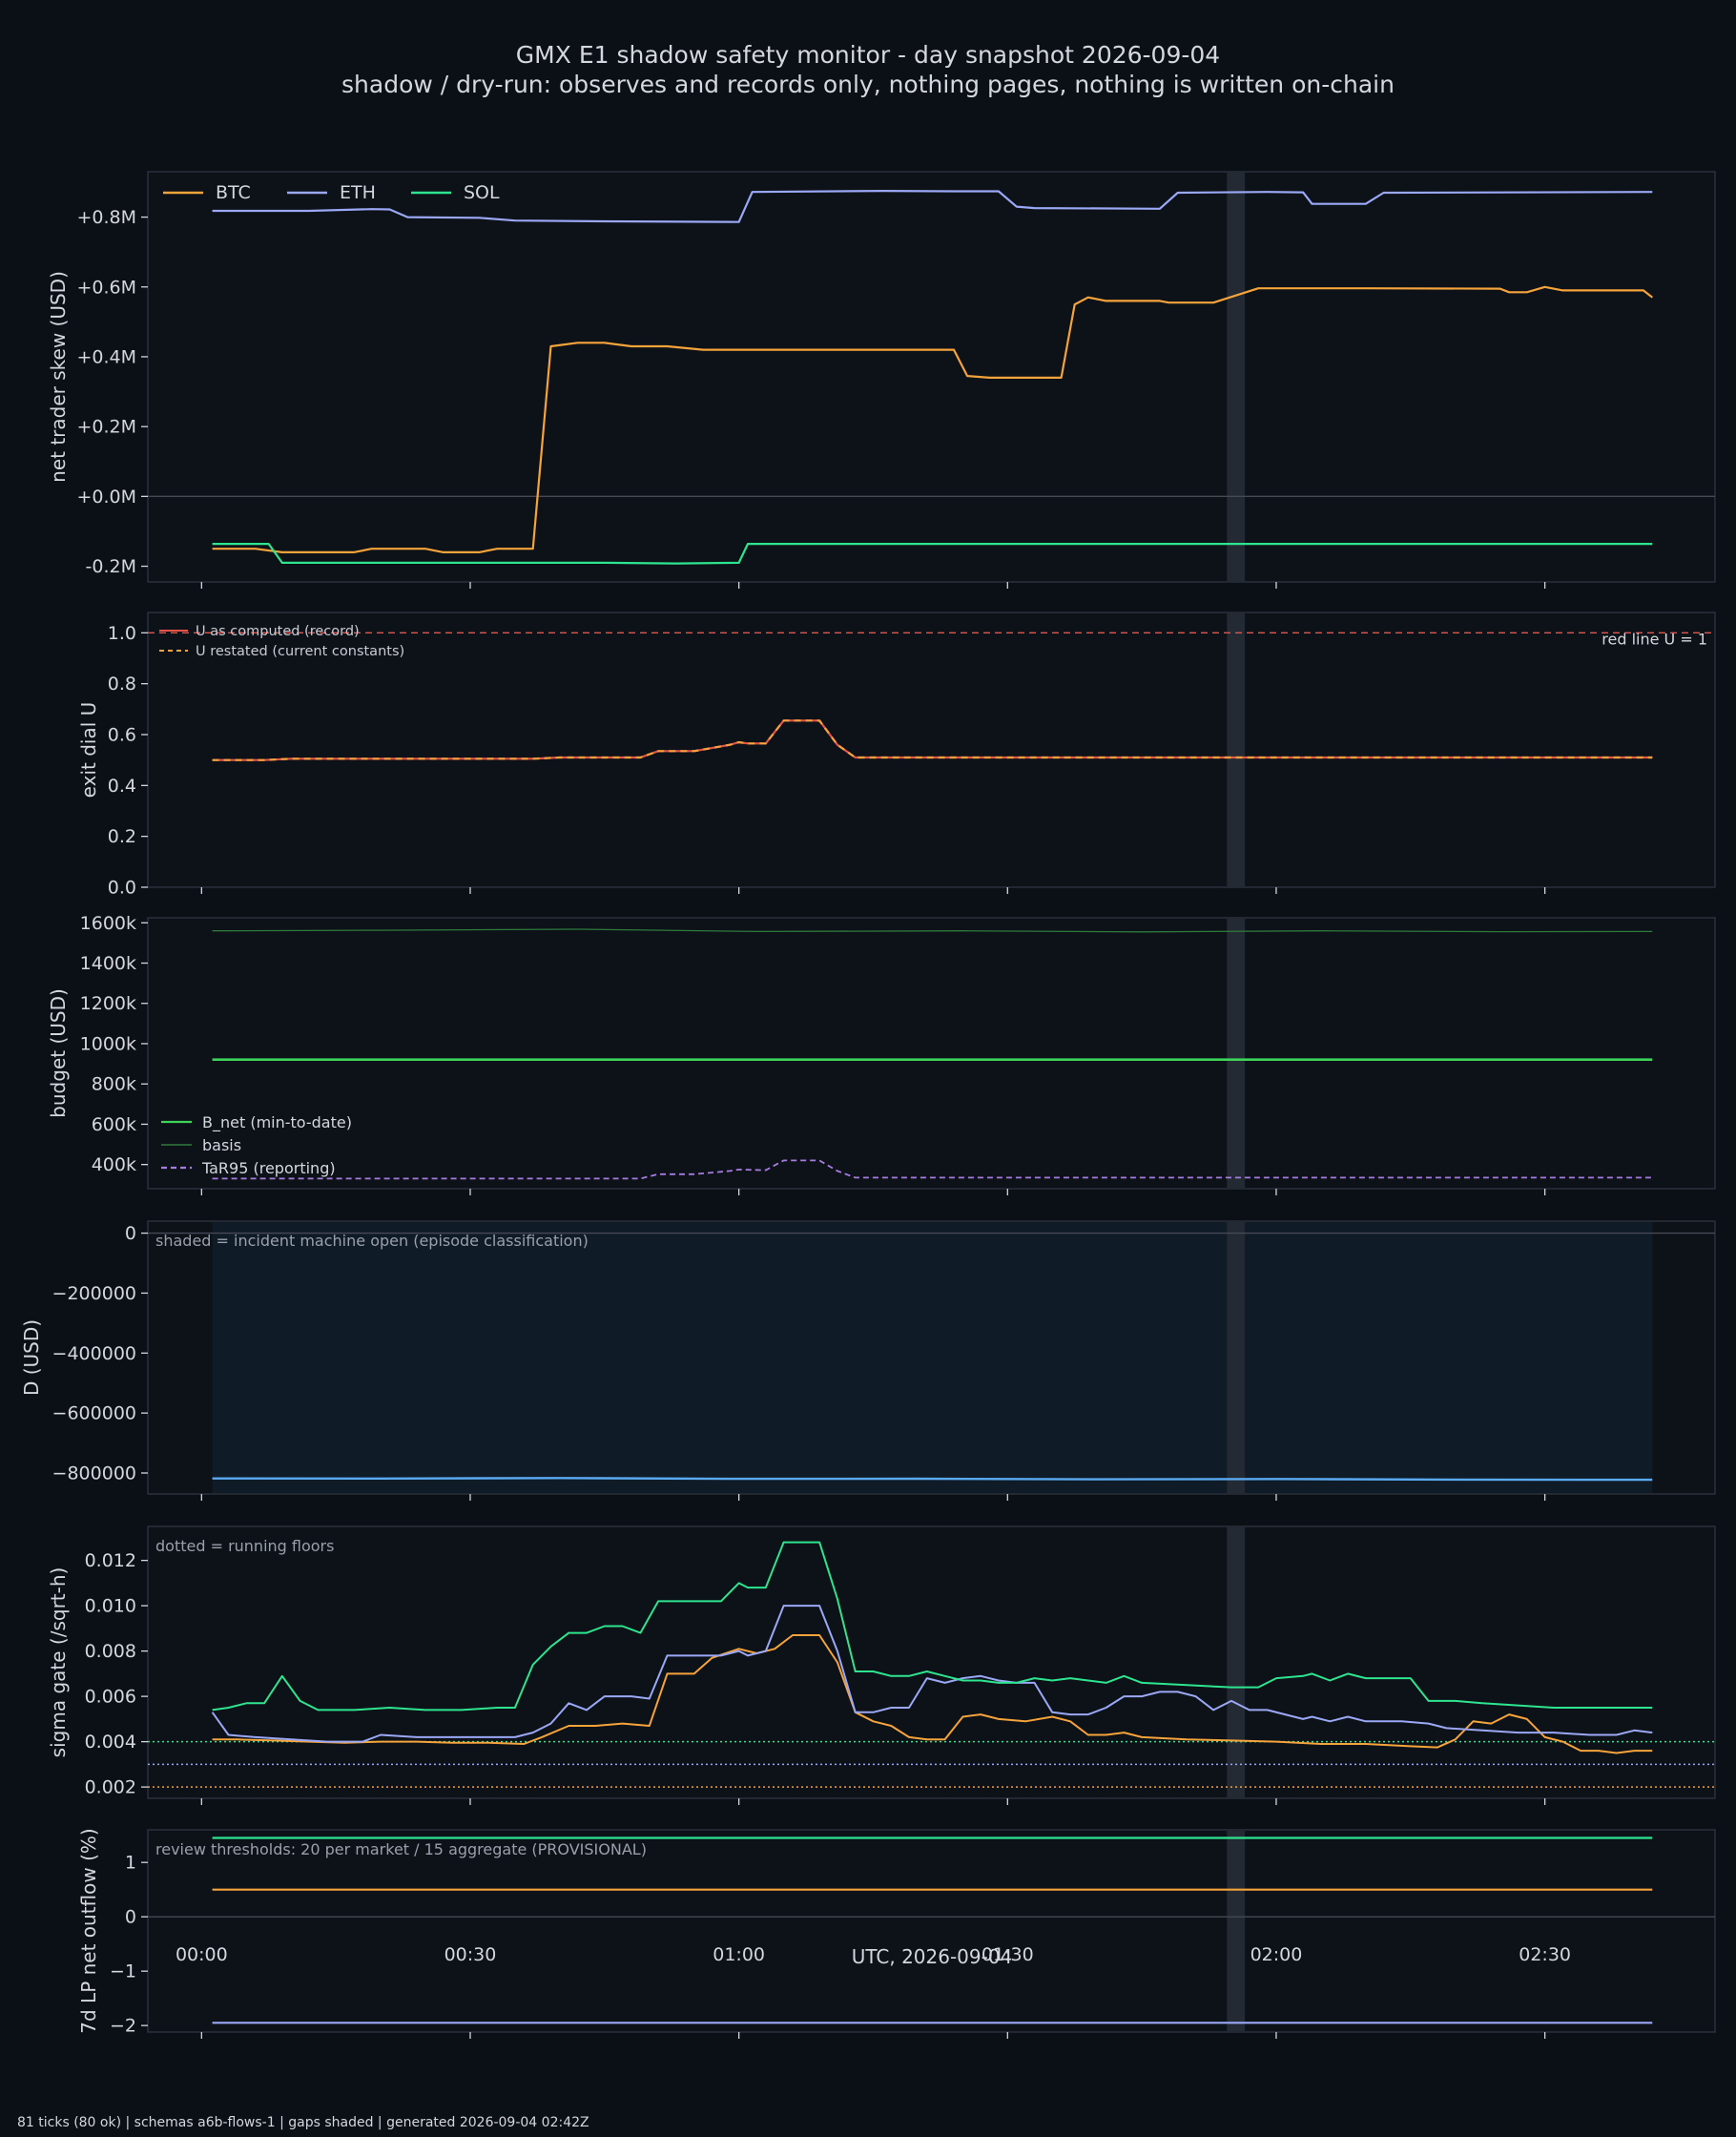 This screenshot has height=2137, width=1736. Describe the element at coordinates (110, 1697) in the screenshot. I see `y-tick-label: 0.006` at that location.